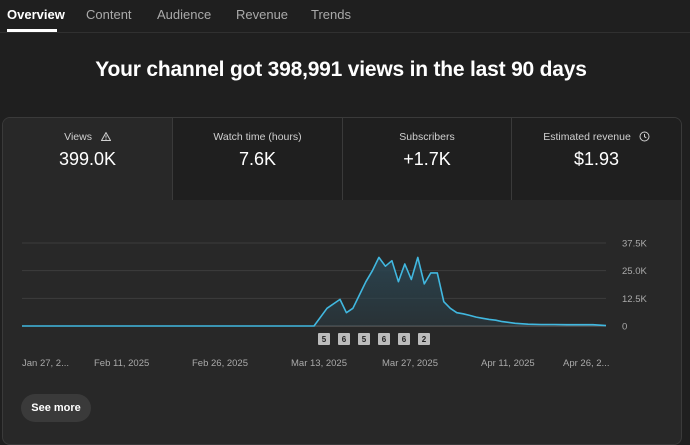 This screenshot has height=445, width=690. I want to click on see-more-button: See more, so click(56, 408).